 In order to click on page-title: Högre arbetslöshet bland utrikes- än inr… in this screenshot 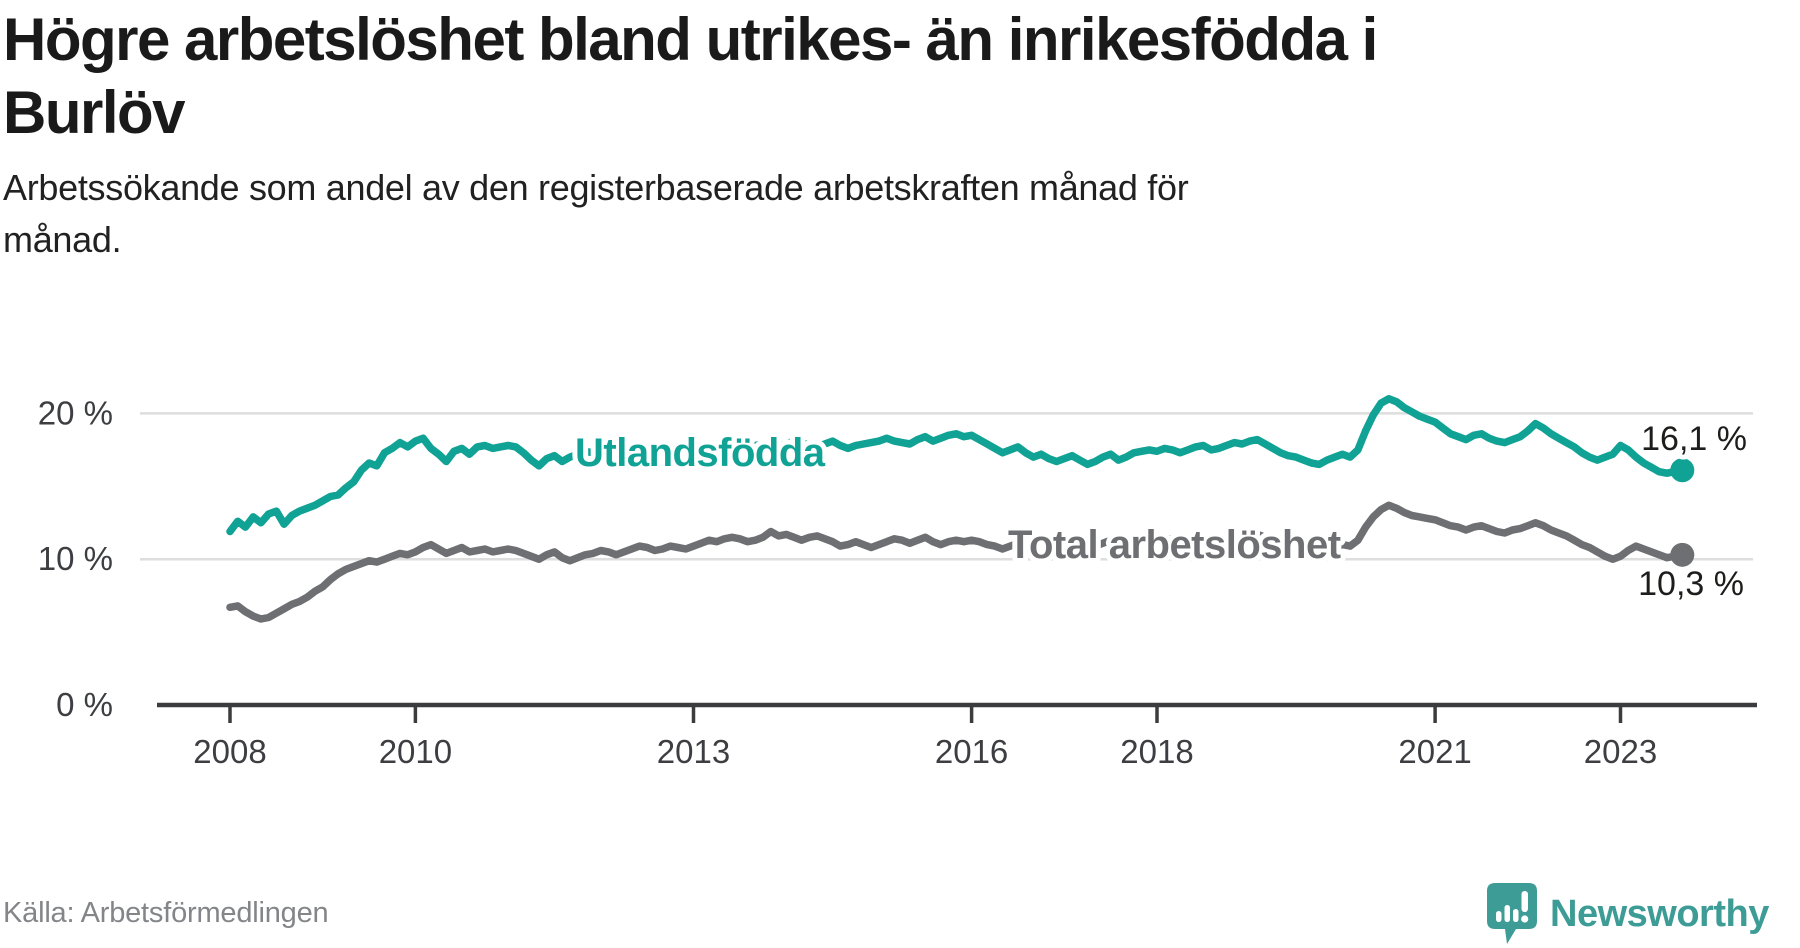, I will do `click(783, 76)`.